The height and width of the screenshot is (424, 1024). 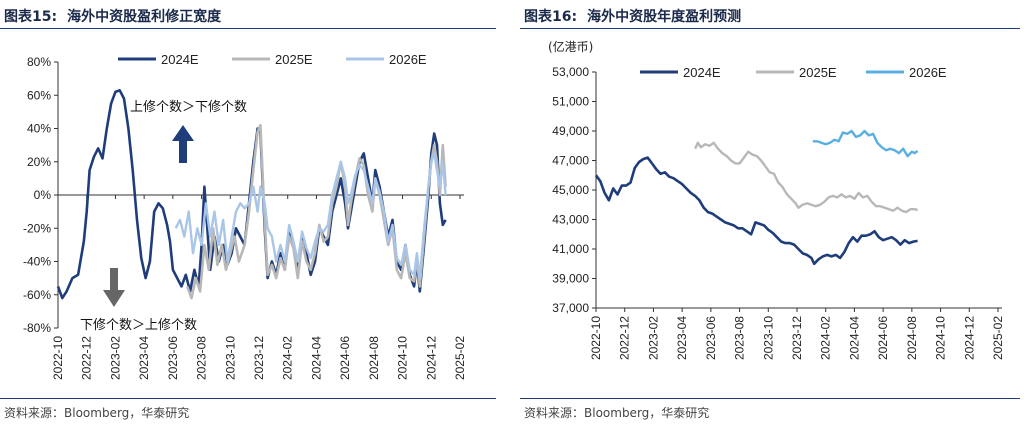 What do you see at coordinates (39, 95) in the screenshot?
I see `y-tick-label: 60%` at bounding box center [39, 95].